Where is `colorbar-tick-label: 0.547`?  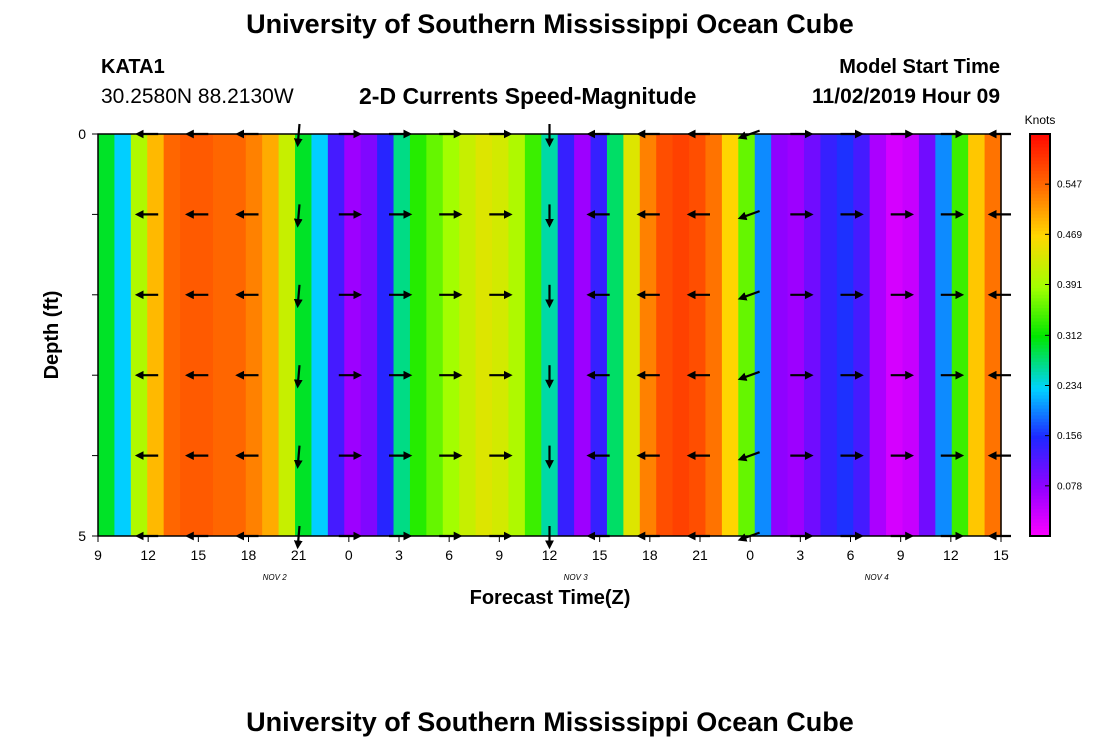 colorbar-tick-label: 0.547 is located at coordinates (1069, 185).